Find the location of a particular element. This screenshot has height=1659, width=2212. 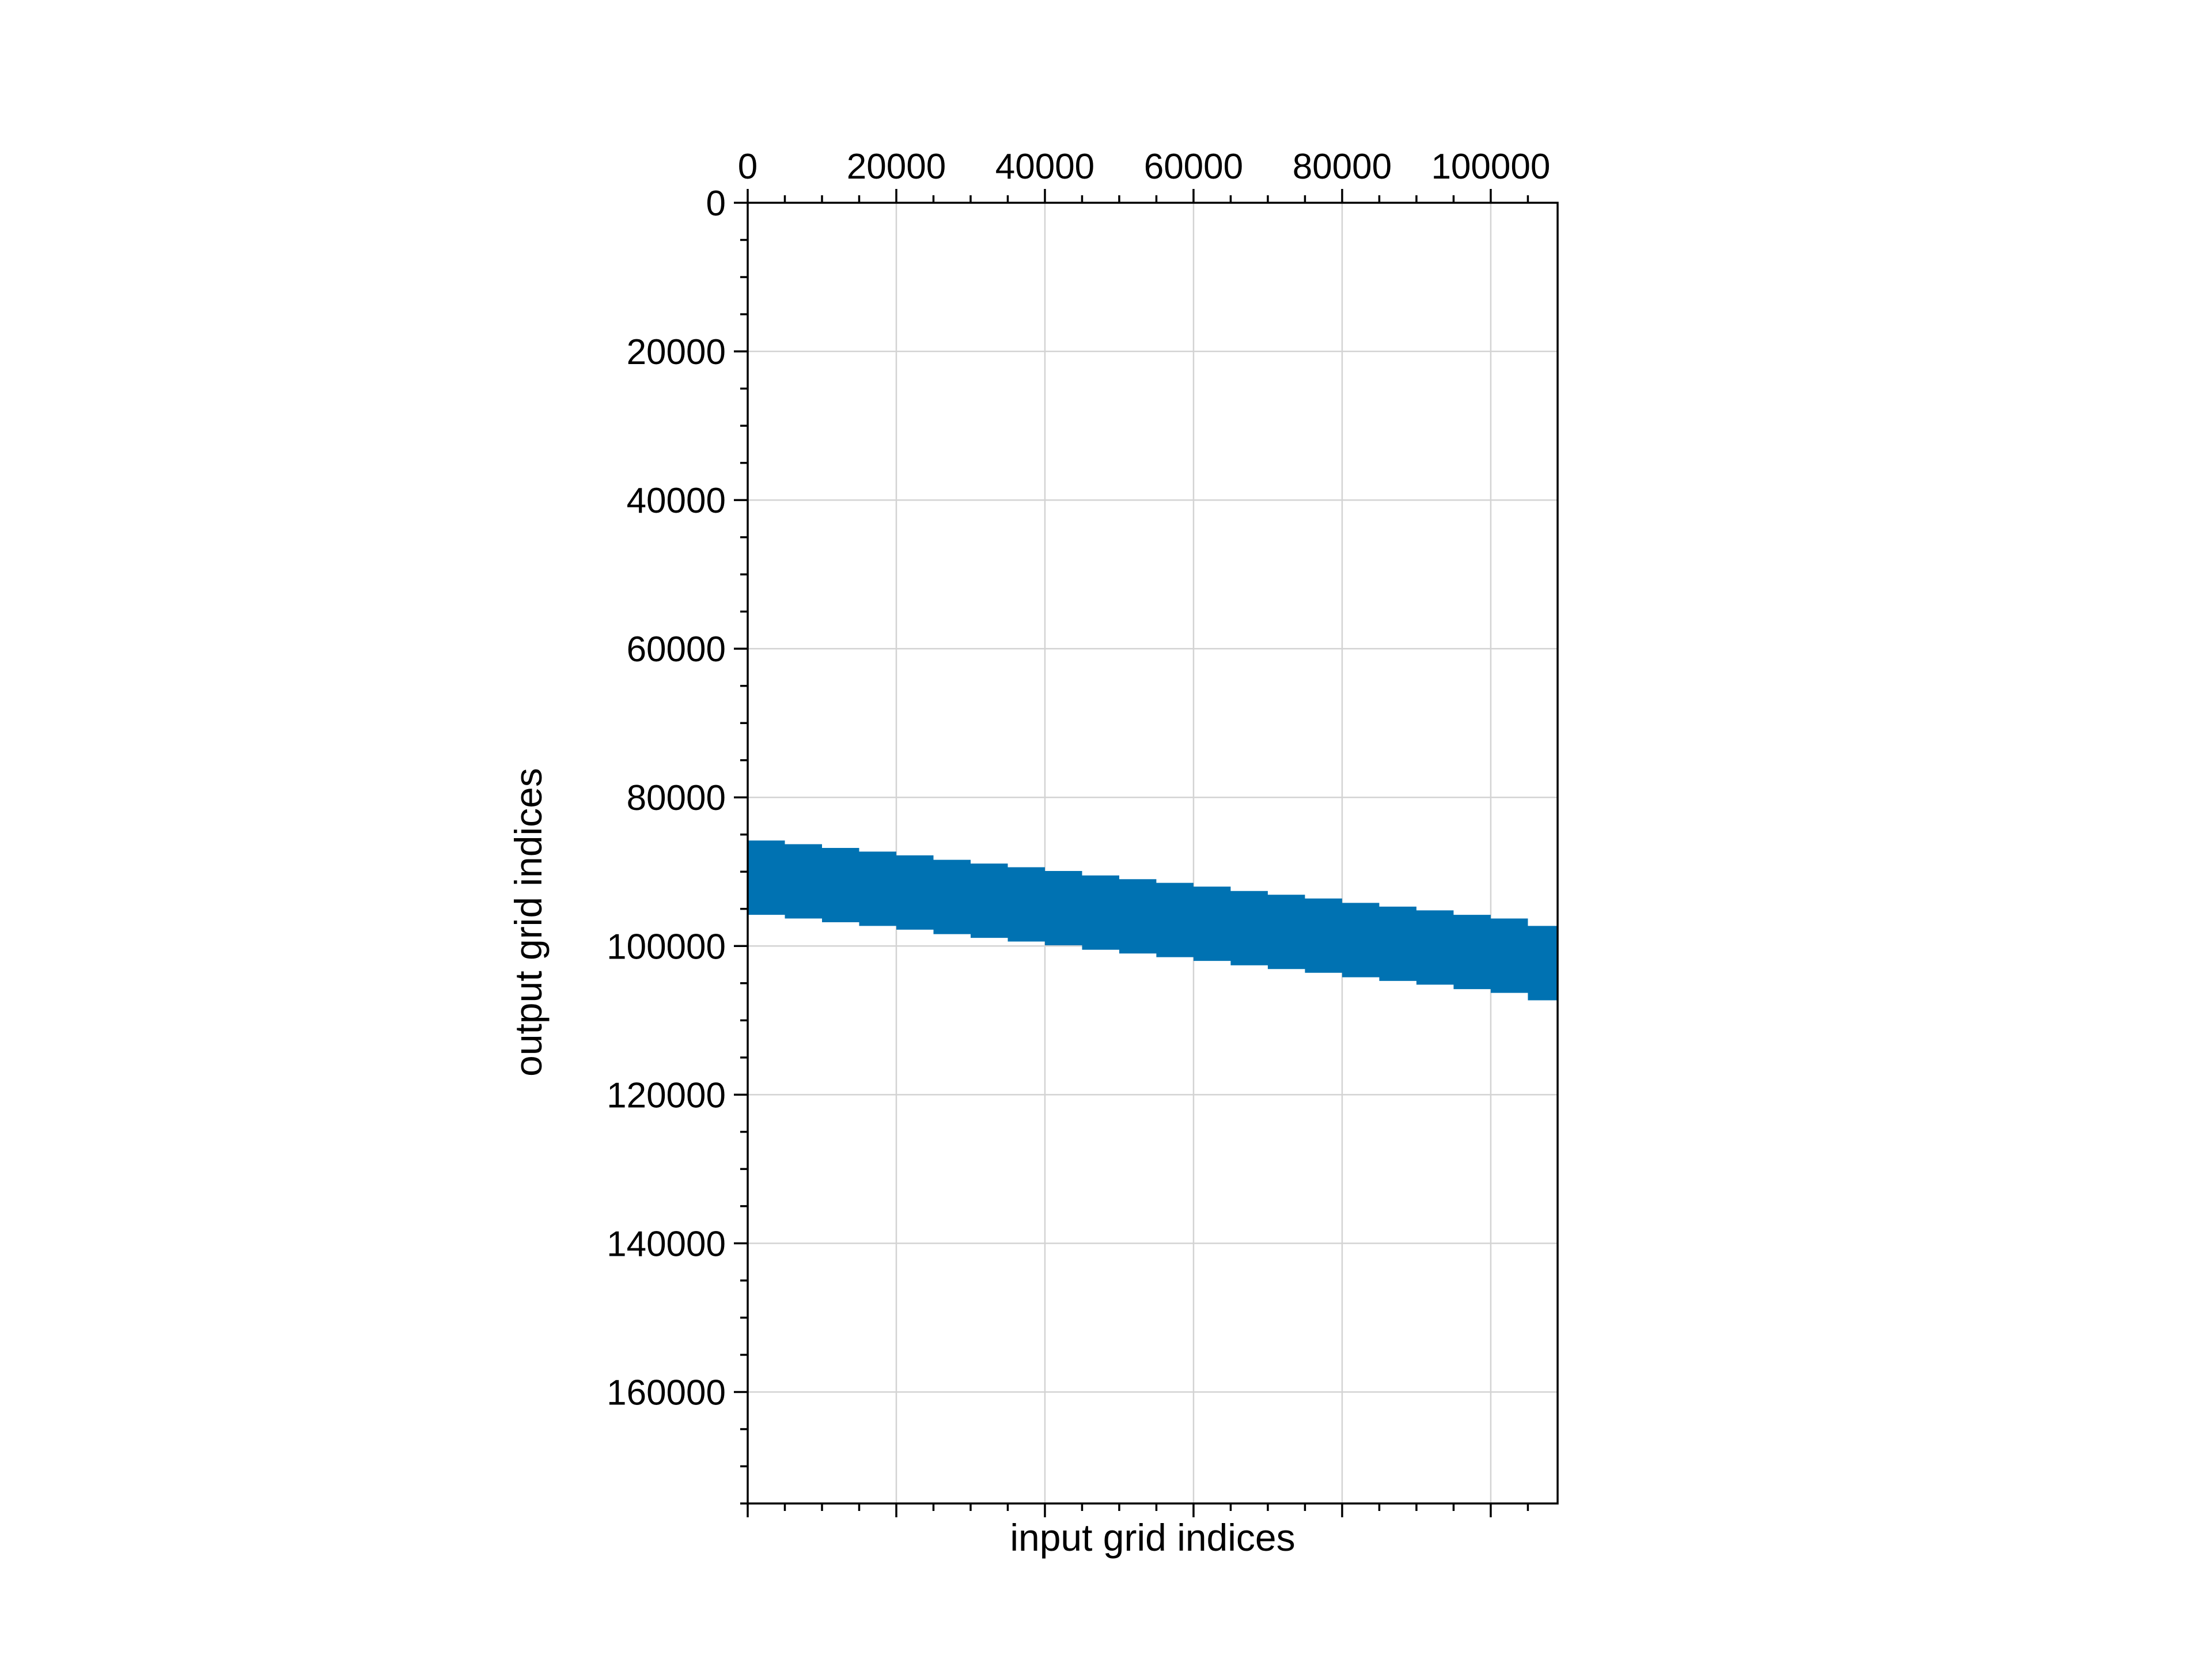

band-area is located at coordinates (1153, 920).